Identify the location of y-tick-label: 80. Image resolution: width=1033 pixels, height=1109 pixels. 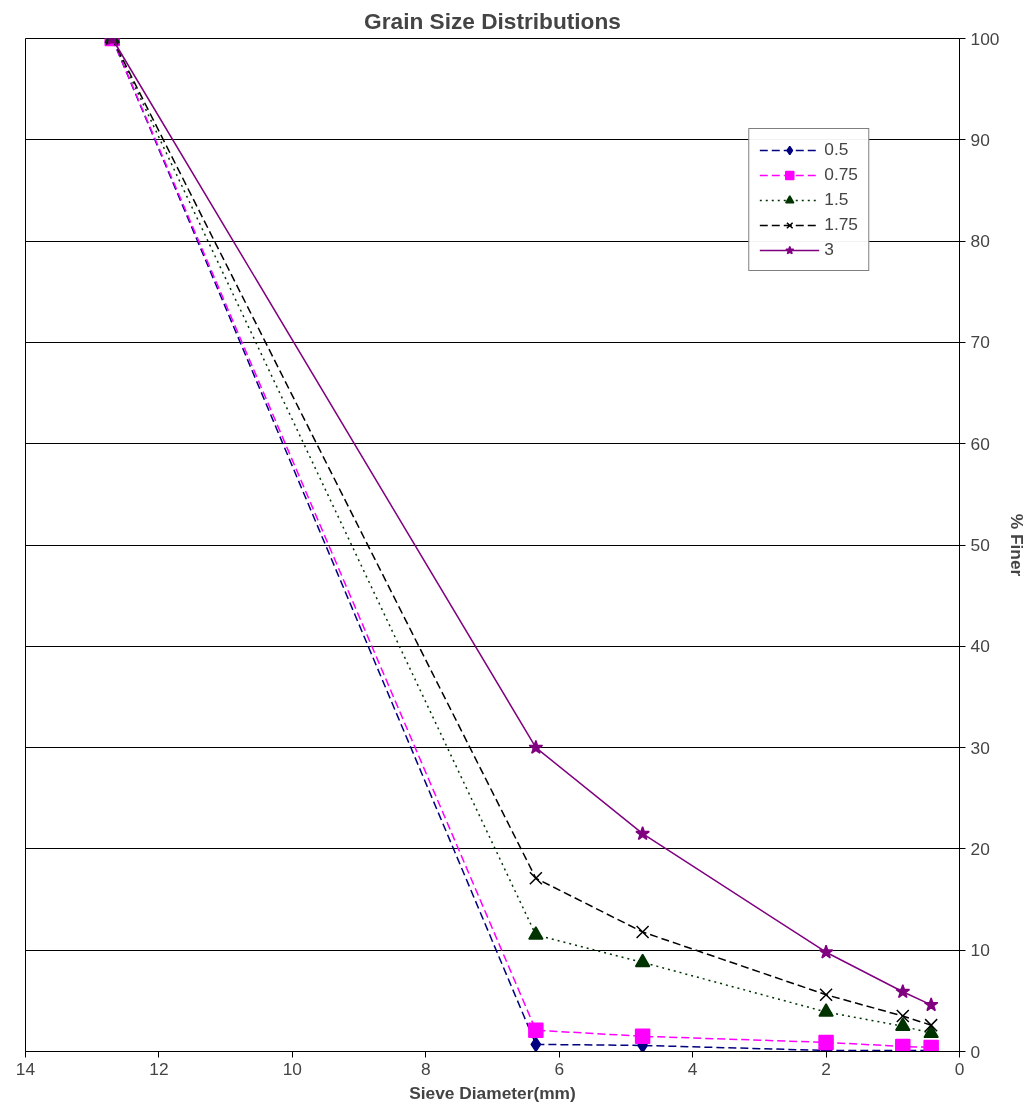
(980, 241).